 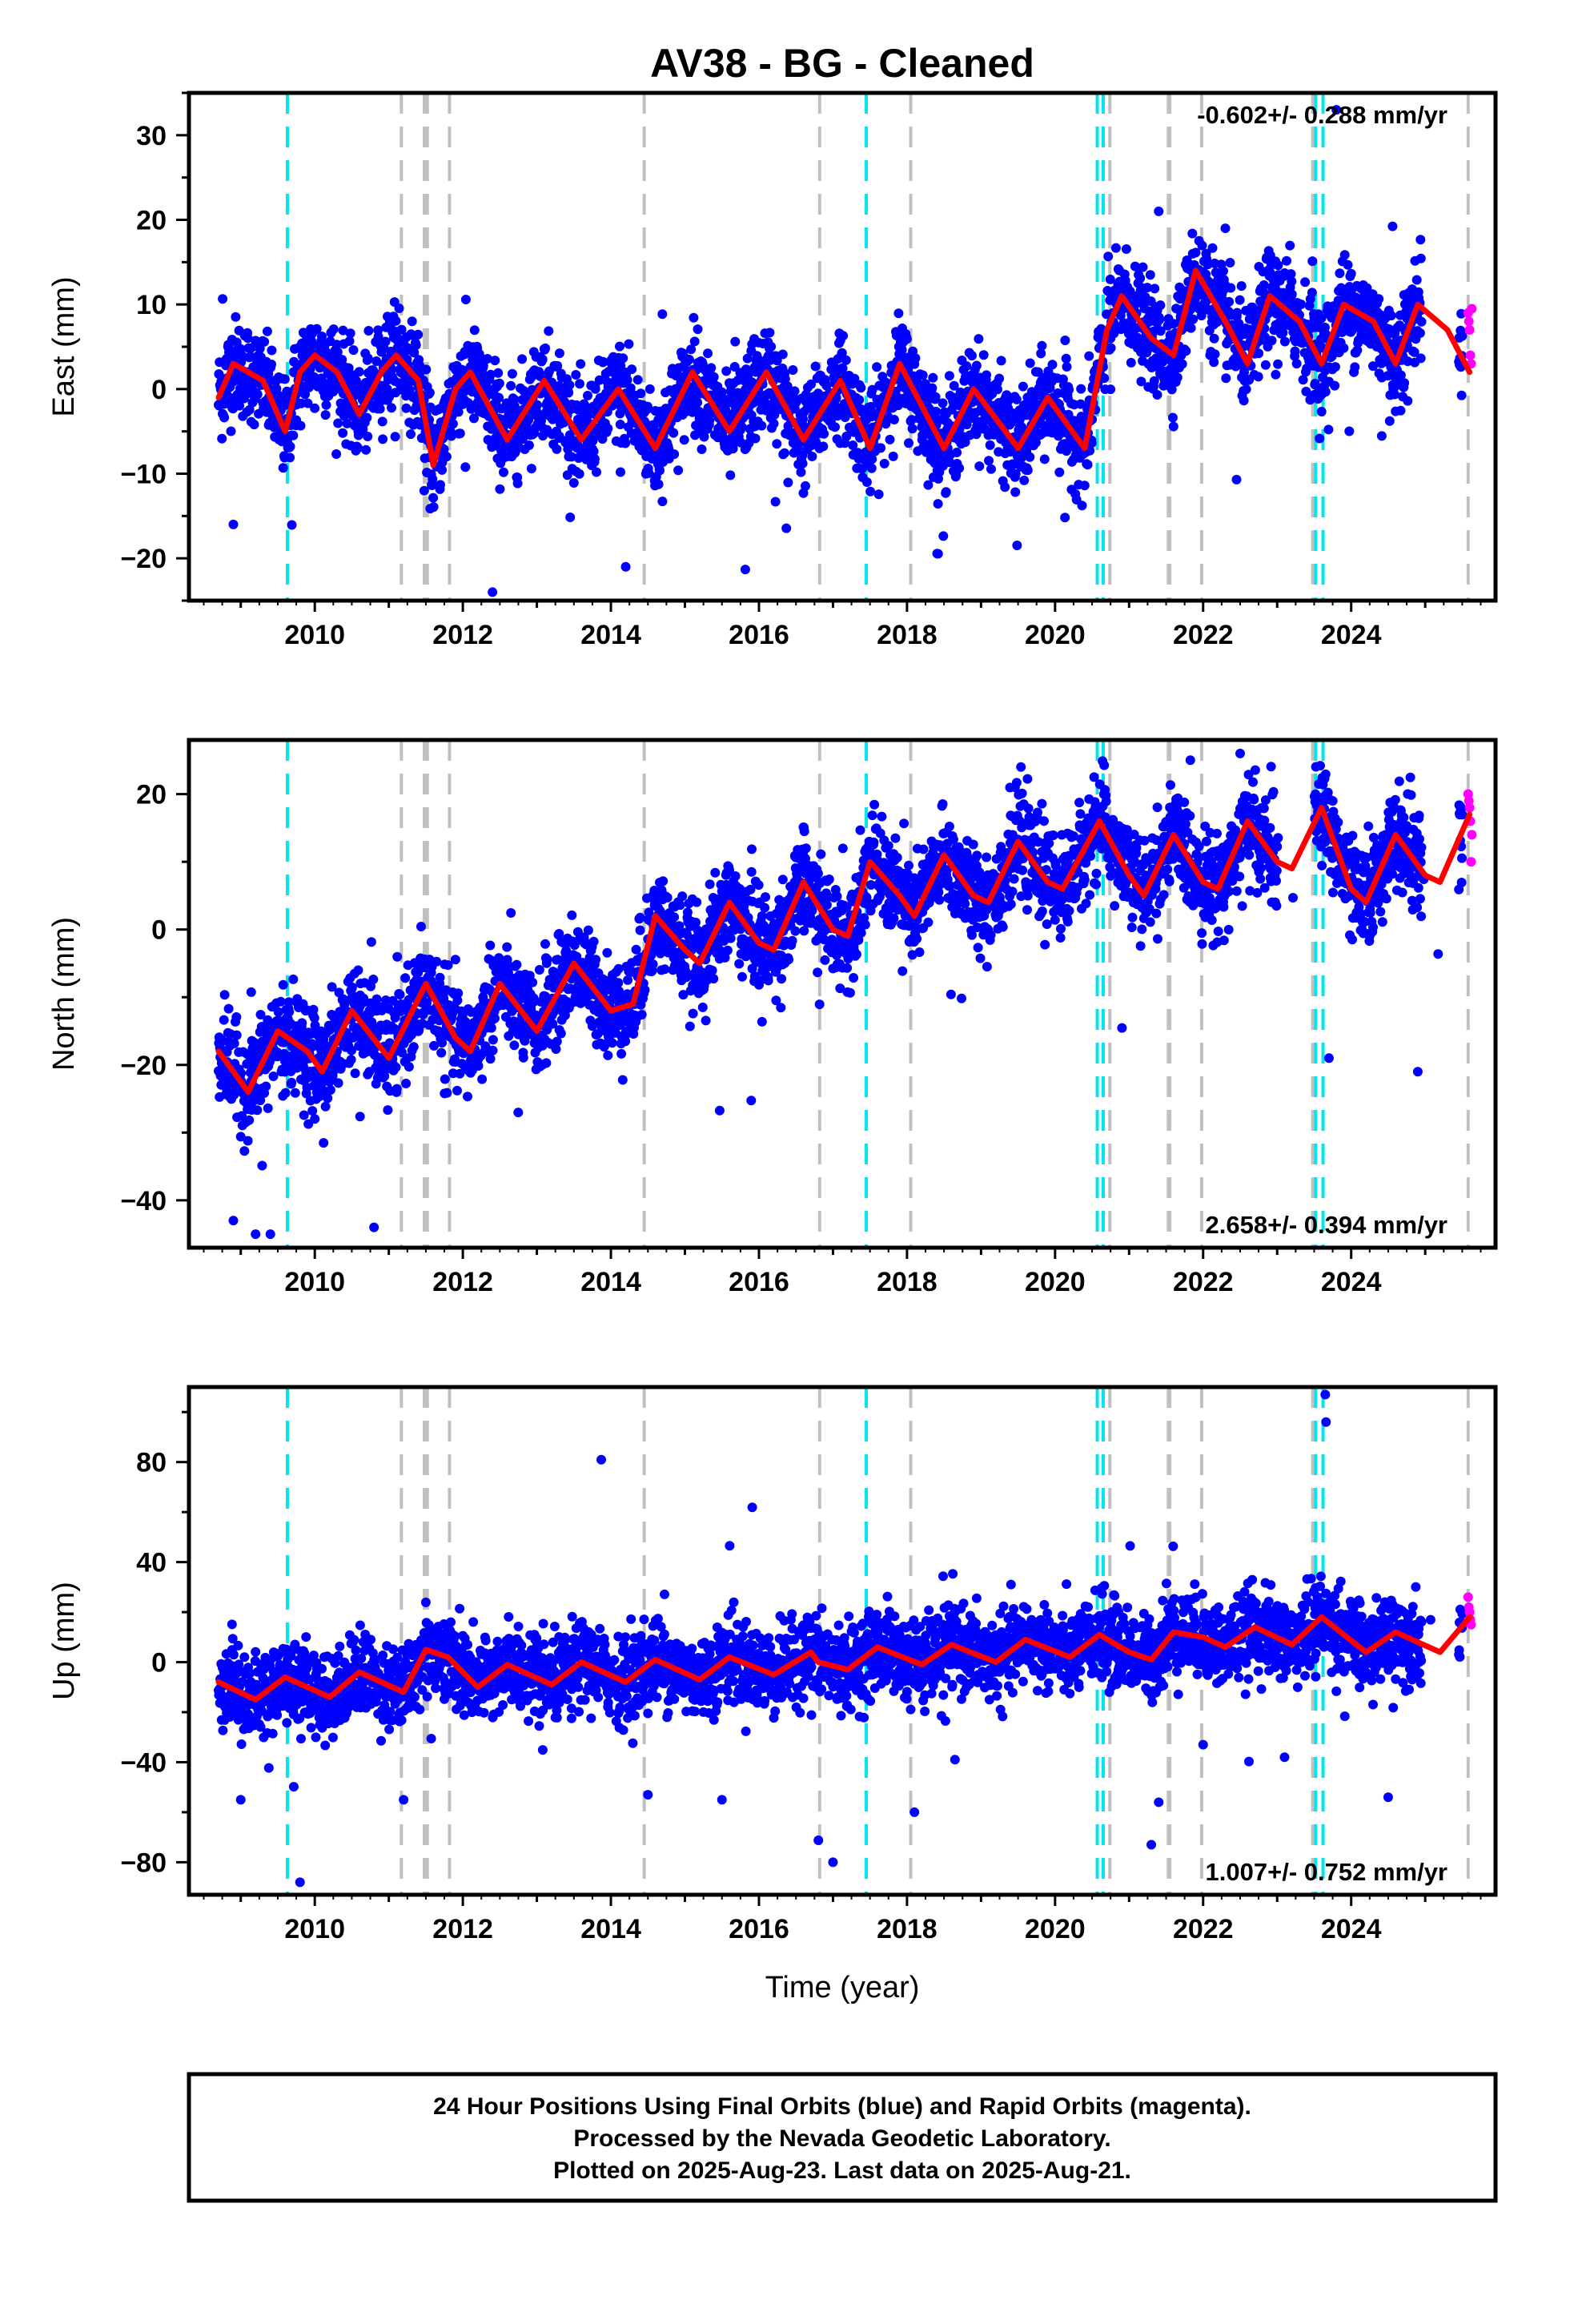 What do you see at coordinates (1470, 355) in the screenshot?
I see `rapid-orbit-point` at bounding box center [1470, 355].